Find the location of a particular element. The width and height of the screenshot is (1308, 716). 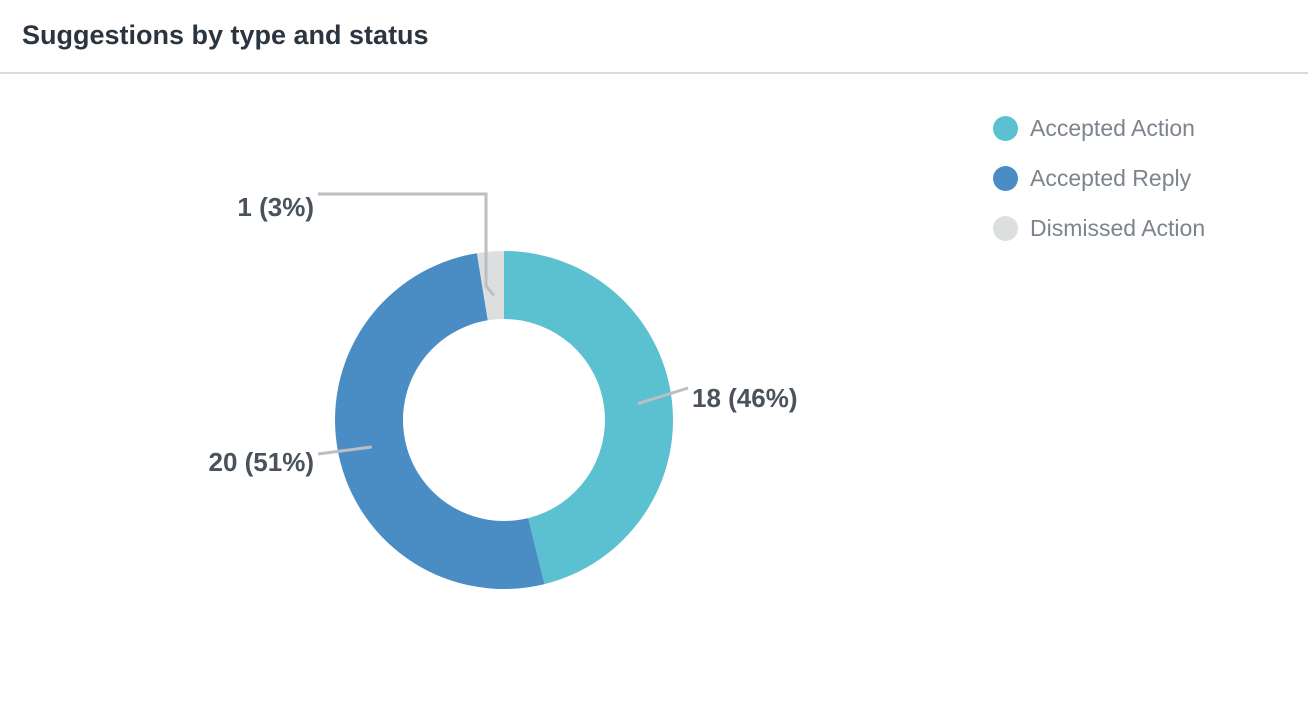

data-label: 1 (3%) is located at coordinates (275, 207).